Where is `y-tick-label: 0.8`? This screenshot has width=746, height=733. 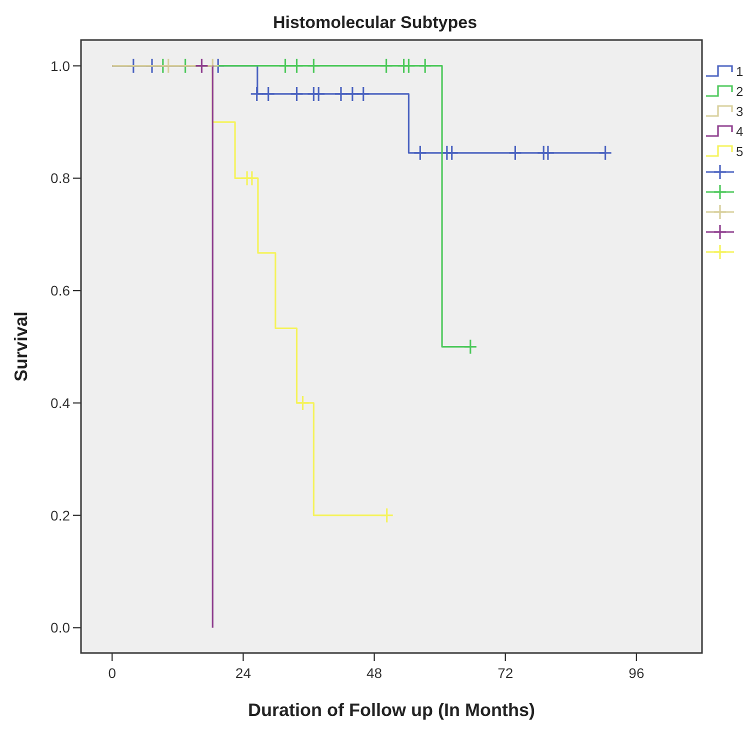 y-tick-label: 0.8 is located at coordinates (60, 178).